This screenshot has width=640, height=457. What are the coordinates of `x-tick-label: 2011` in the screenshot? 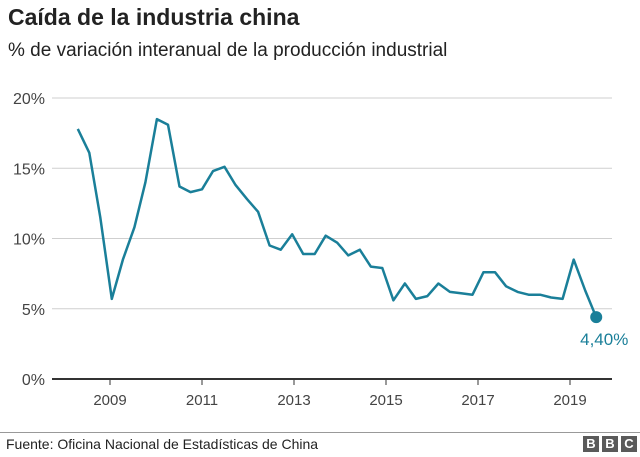 It's located at (202, 400).